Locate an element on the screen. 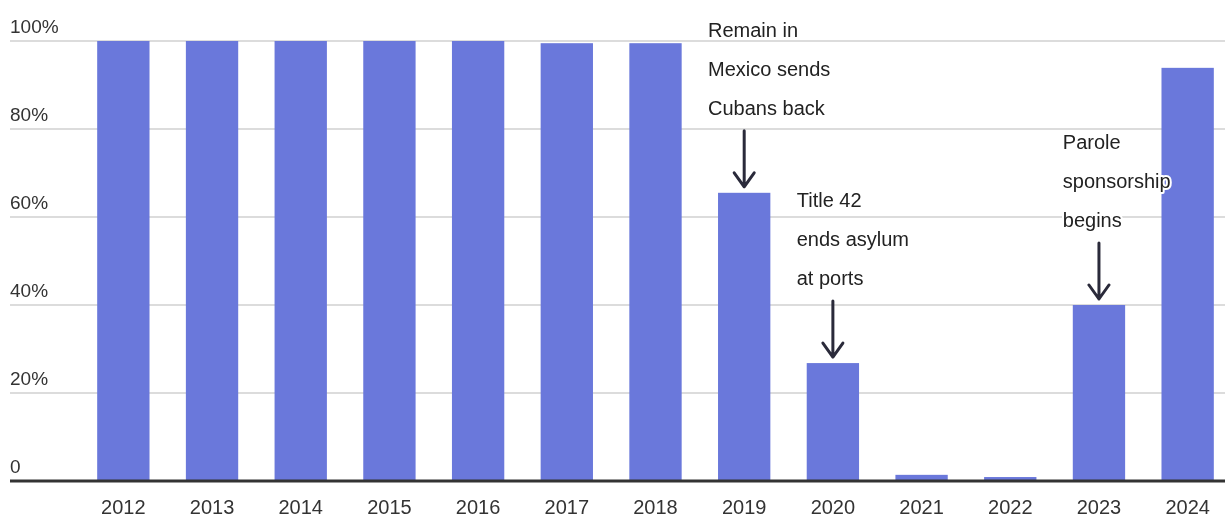 Image resolution: width=1225 pixels, height=518 pixels. x-tick-label: 2019 is located at coordinates (744, 507).